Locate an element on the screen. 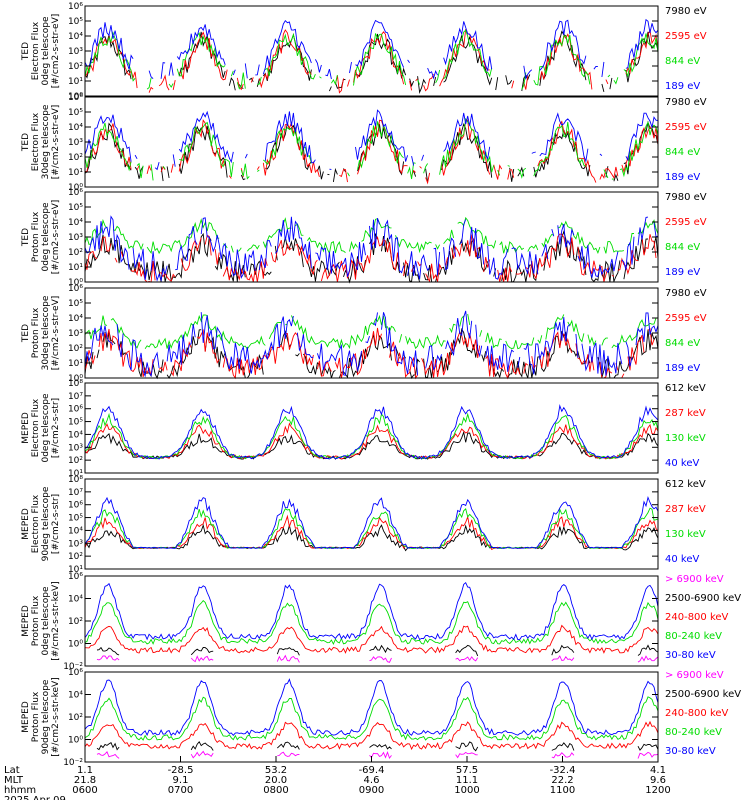 The height and width of the screenshot is (800, 750). x-row-label: MLT is located at coordinates (14, 780).